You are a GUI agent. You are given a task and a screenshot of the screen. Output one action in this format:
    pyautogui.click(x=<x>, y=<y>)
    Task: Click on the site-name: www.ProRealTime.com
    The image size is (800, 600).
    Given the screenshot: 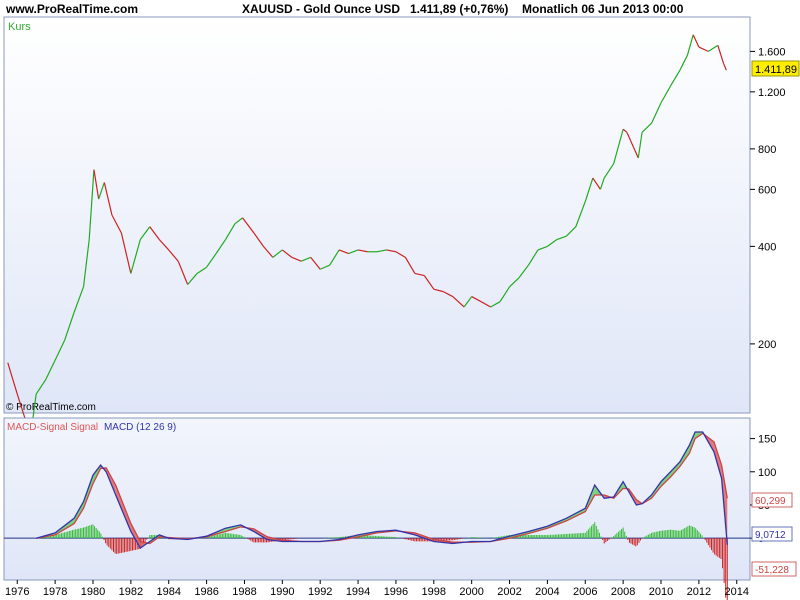 What is the action you would take?
    pyautogui.click(x=72, y=9)
    